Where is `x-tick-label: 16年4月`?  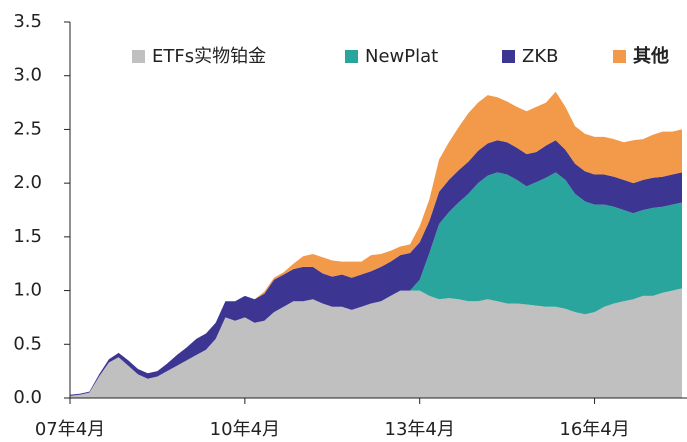
x-tick-label: 16年4月 is located at coordinates (594, 429).